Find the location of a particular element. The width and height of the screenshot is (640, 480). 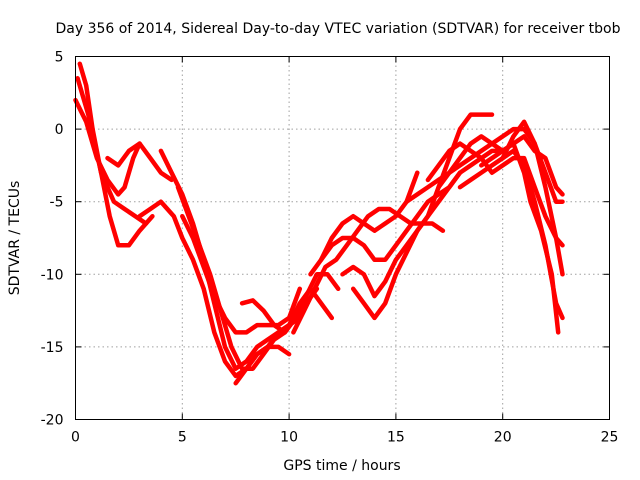

x-tick-label: 10 is located at coordinates (289, 438).